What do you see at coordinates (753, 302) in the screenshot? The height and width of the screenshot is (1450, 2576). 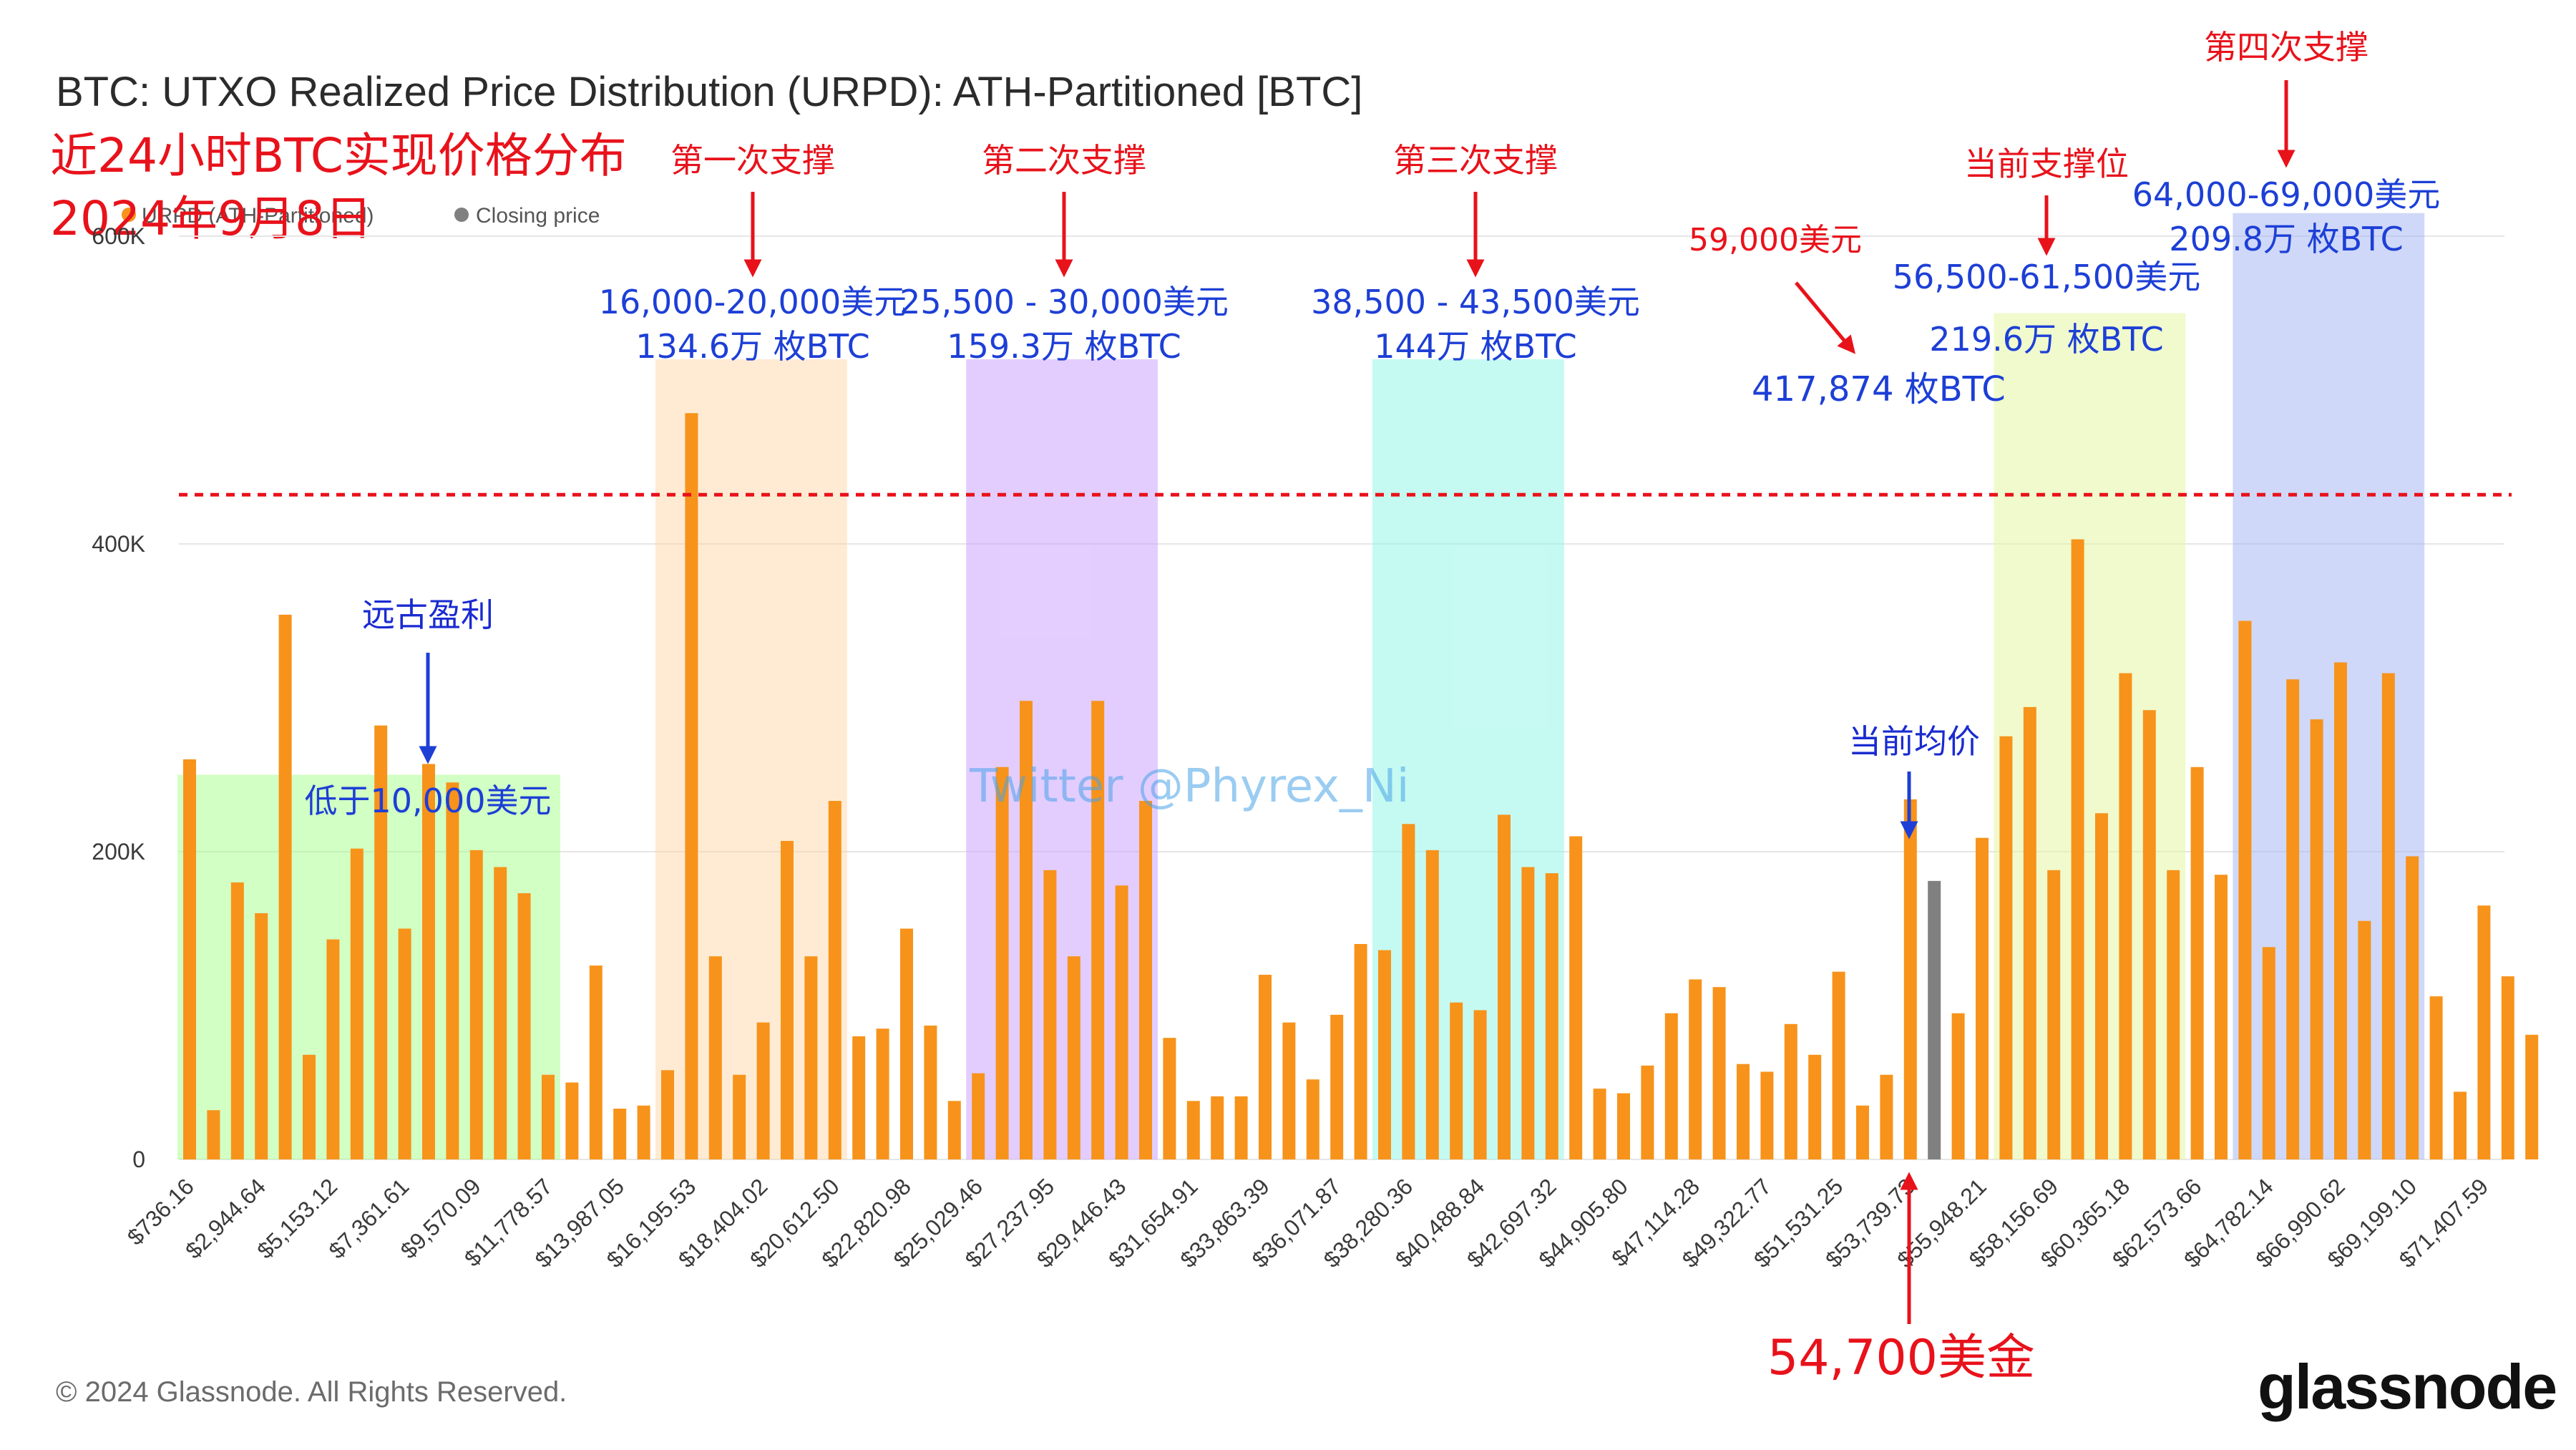 I see `zone-range-first-support: 16,000-20,000美元` at bounding box center [753, 302].